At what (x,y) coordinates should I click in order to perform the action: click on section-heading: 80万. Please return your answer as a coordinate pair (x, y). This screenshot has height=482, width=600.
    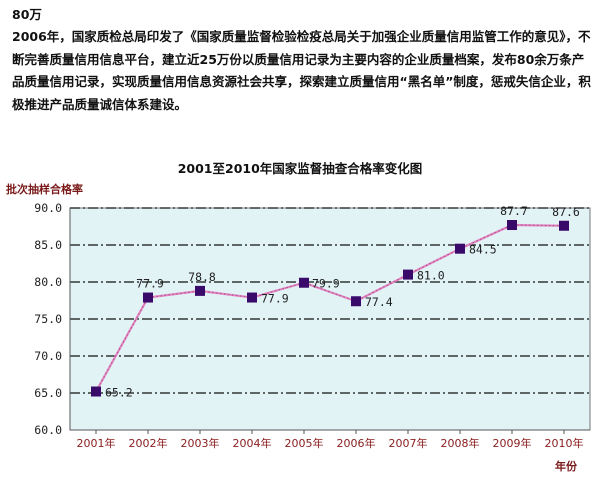
    Looking at the image, I should click on (27, 14).